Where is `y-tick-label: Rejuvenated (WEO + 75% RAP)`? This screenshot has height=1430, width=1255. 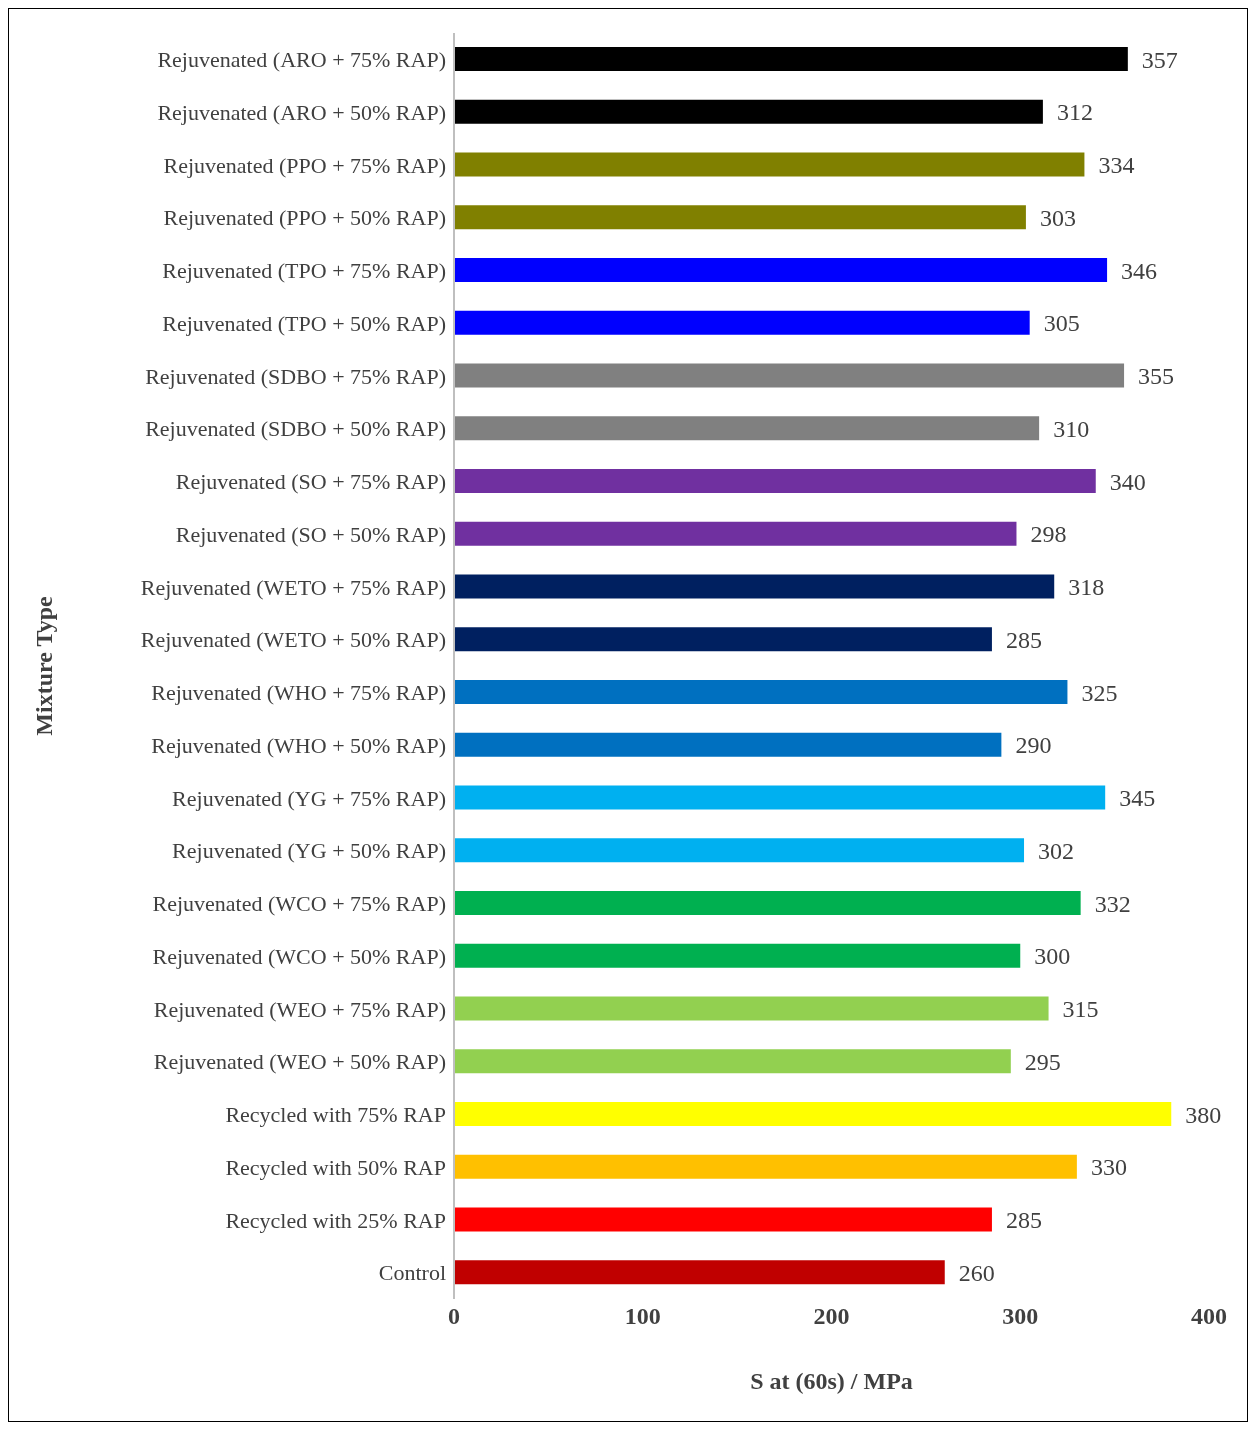 y-tick-label: Rejuvenated (WEO + 75% RAP) is located at coordinates (299, 1009).